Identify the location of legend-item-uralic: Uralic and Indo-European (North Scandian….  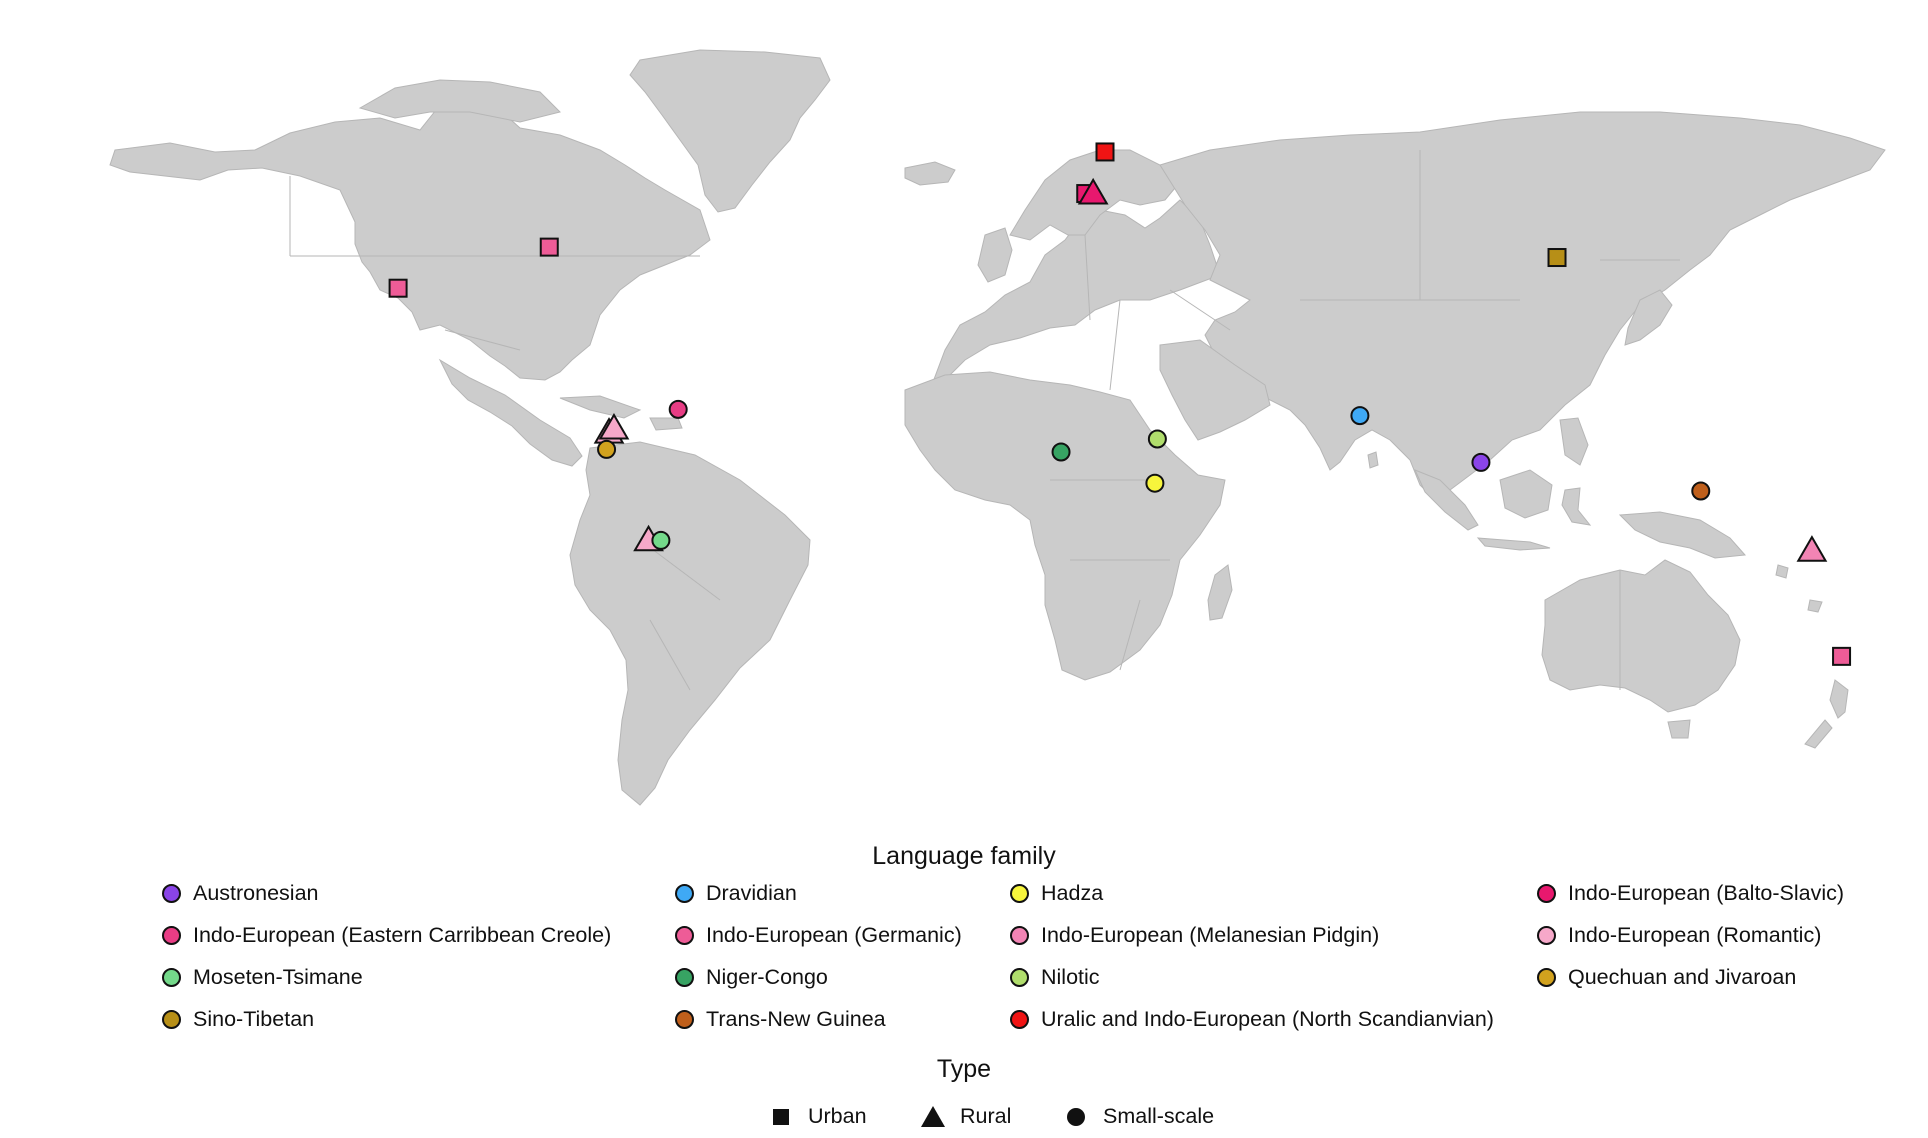
(1252, 1019).